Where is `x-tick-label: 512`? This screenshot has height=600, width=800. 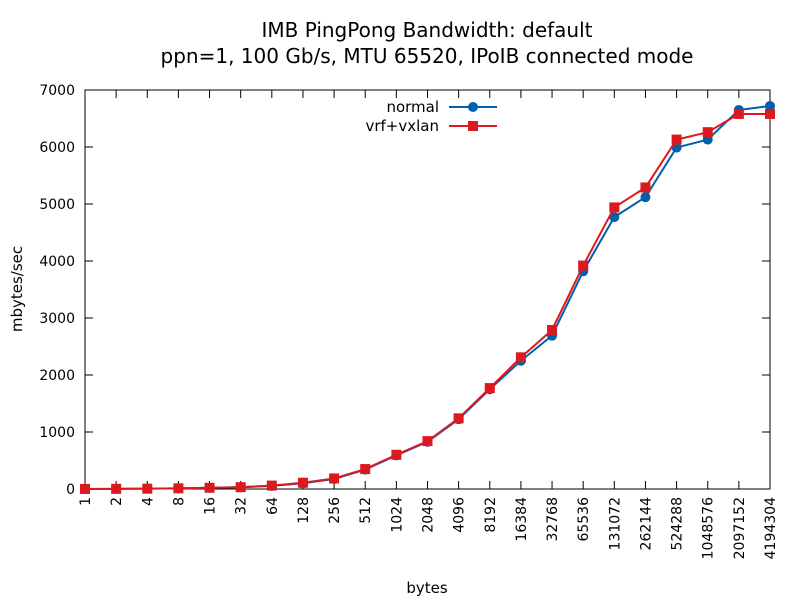 x-tick-label: 512 is located at coordinates (366, 510).